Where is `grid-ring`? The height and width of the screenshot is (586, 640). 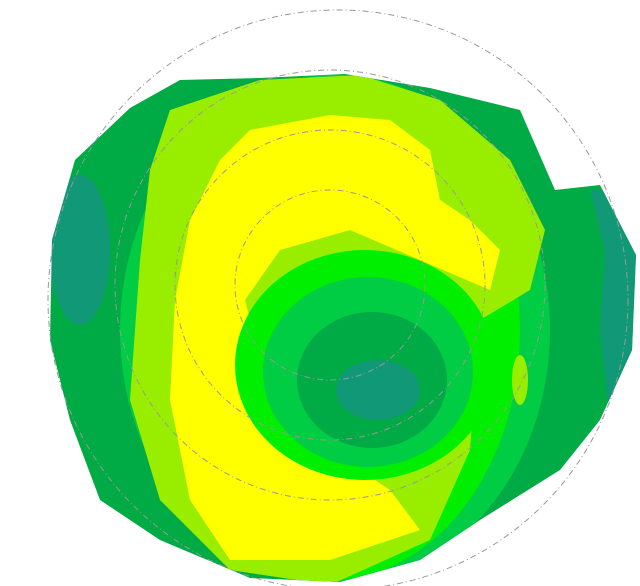
grid-ring is located at coordinates (330, 285).